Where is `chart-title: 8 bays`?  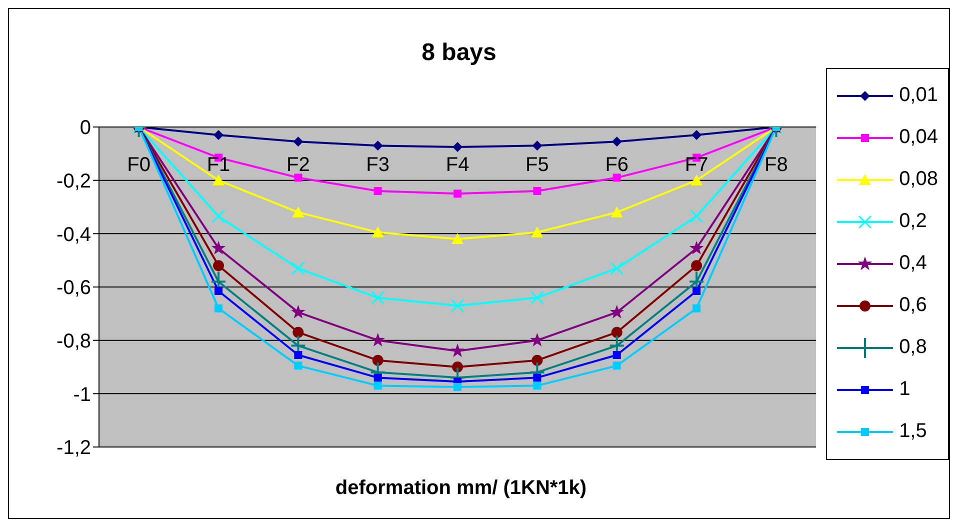
chart-title: 8 bays is located at coordinates (459, 53).